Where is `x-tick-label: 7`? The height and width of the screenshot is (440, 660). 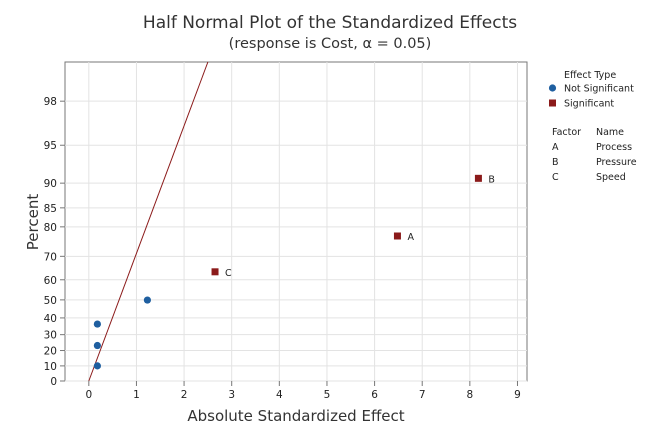
x-tick-label: 7 is located at coordinates (422, 395).